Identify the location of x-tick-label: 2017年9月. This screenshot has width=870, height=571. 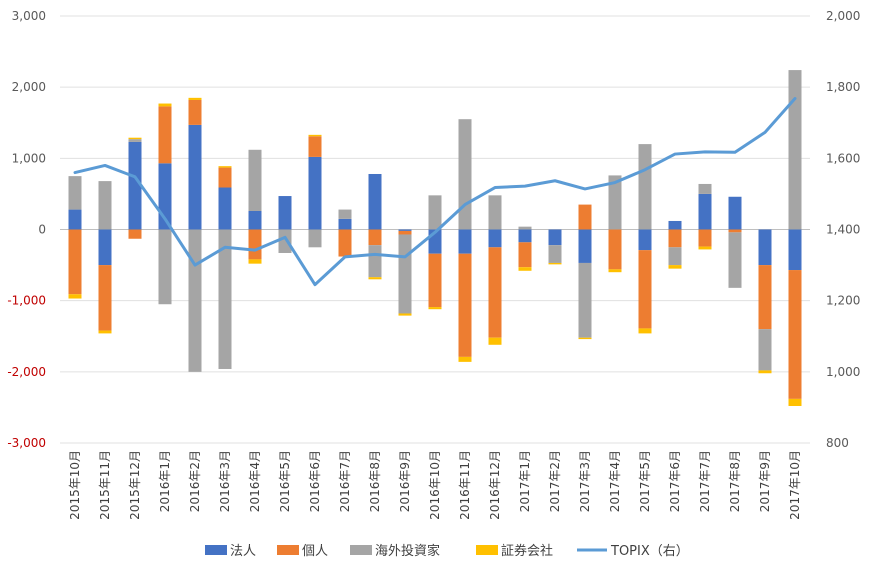
(765, 481).